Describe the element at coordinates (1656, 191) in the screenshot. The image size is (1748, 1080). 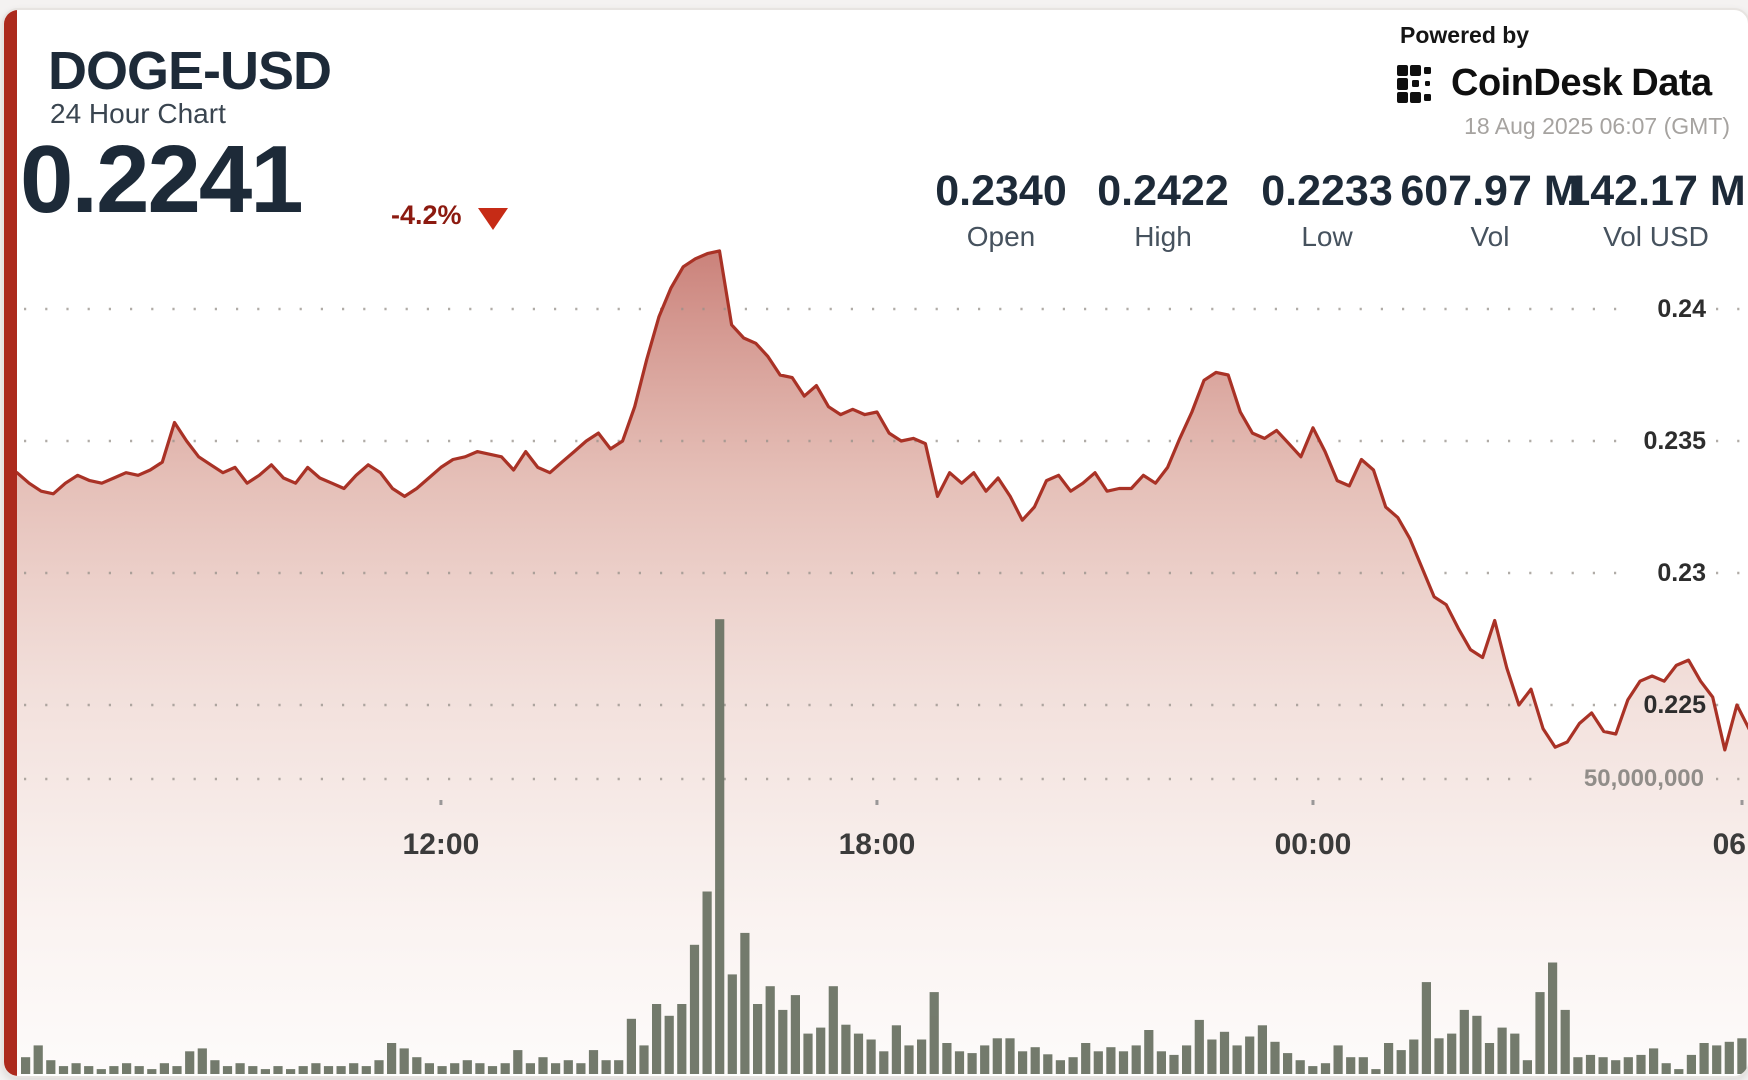
I see `stat-volume-usd-value: 142.17 M` at that location.